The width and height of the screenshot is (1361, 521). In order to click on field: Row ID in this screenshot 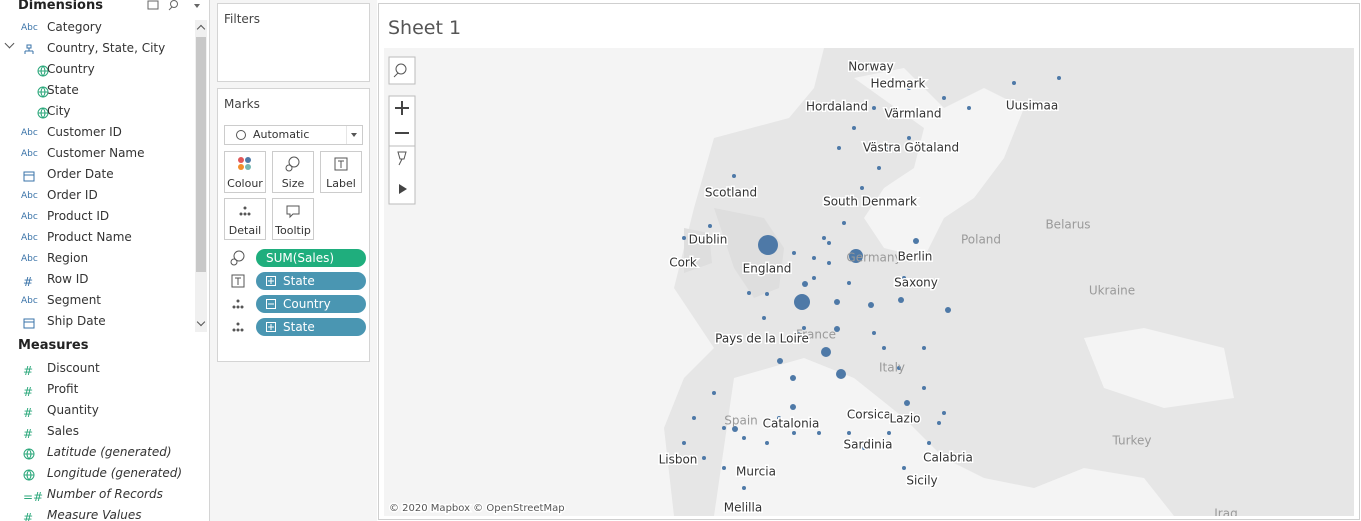, I will do `click(68, 279)`.